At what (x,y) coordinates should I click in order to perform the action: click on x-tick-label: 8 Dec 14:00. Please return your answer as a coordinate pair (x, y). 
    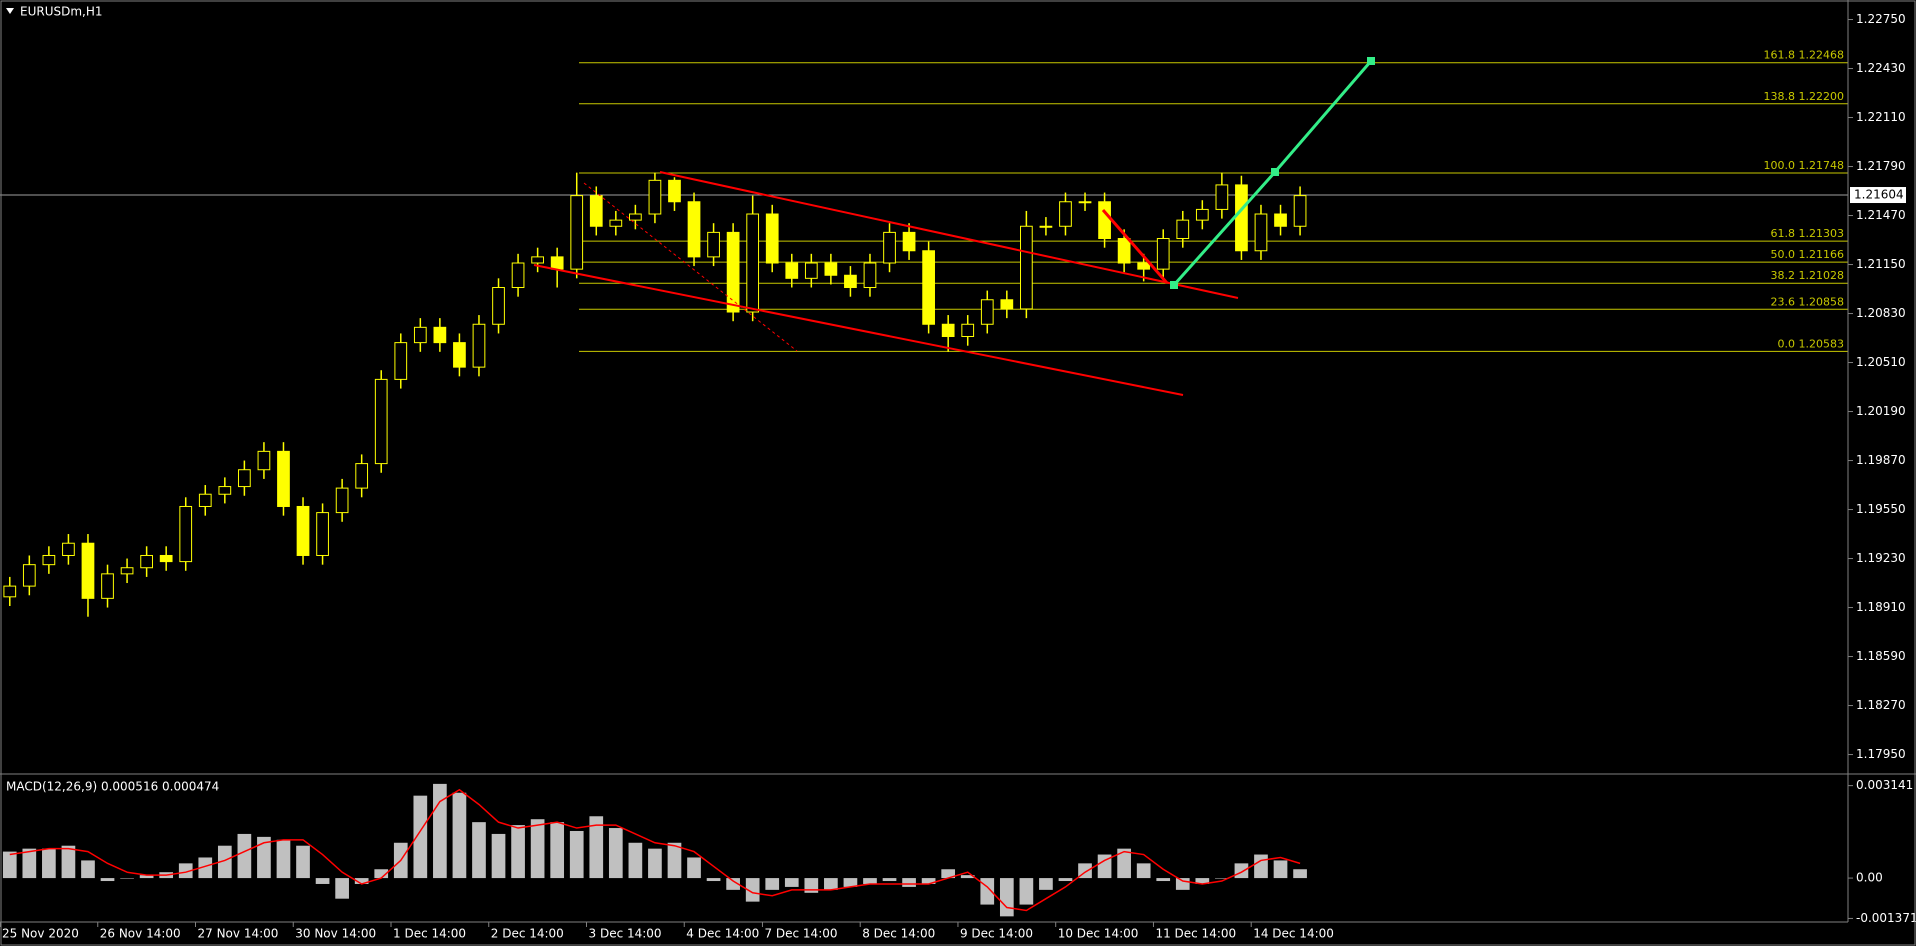
    Looking at the image, I should click on (898, 934).